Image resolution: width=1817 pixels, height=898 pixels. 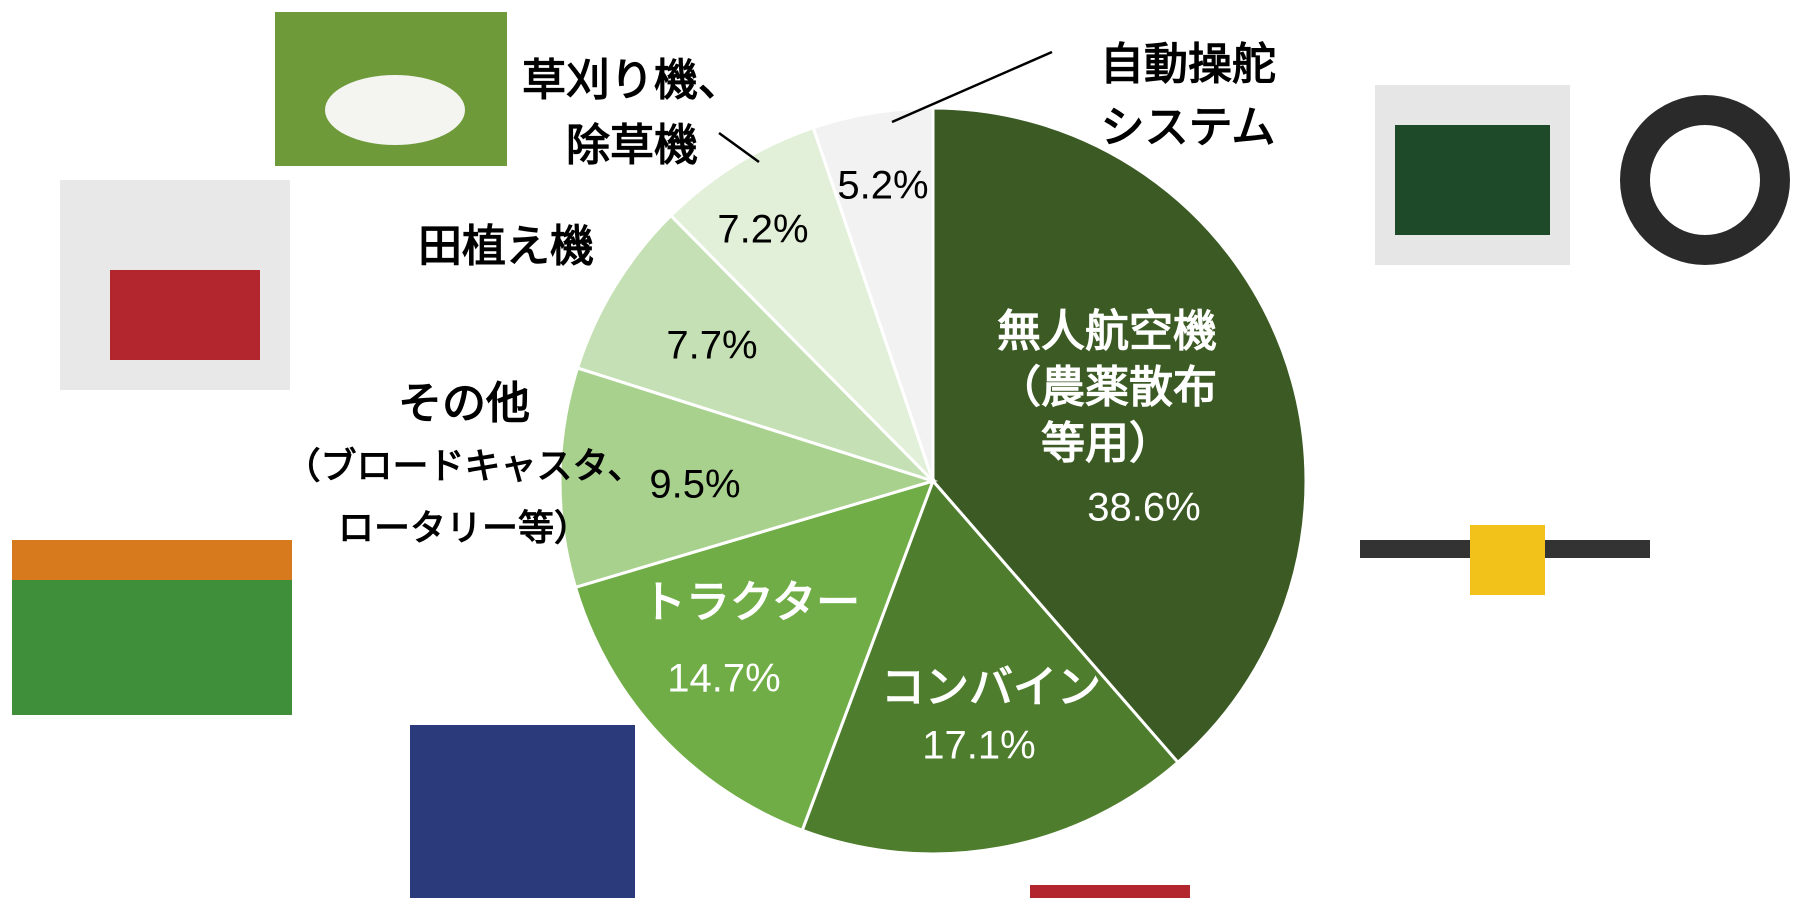 What do you see at coordinates (1107, 443) in the screenshot?
I see `category-label-line: 等用）` at bounding box center [1107, 443].